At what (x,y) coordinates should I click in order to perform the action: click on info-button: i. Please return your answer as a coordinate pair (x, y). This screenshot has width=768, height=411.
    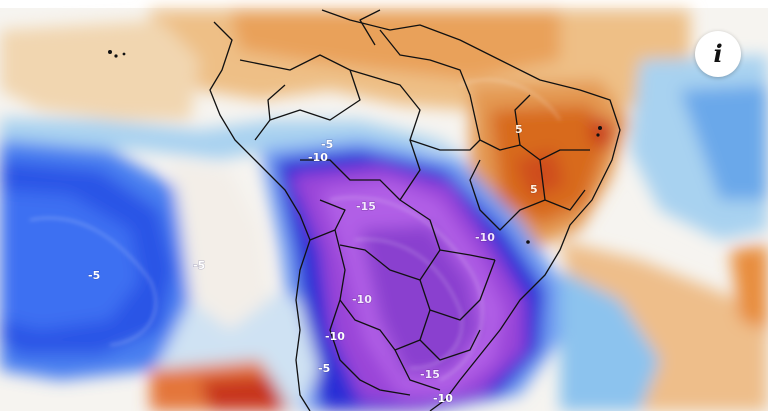
    Looking at the image, I should click on (718, 54).